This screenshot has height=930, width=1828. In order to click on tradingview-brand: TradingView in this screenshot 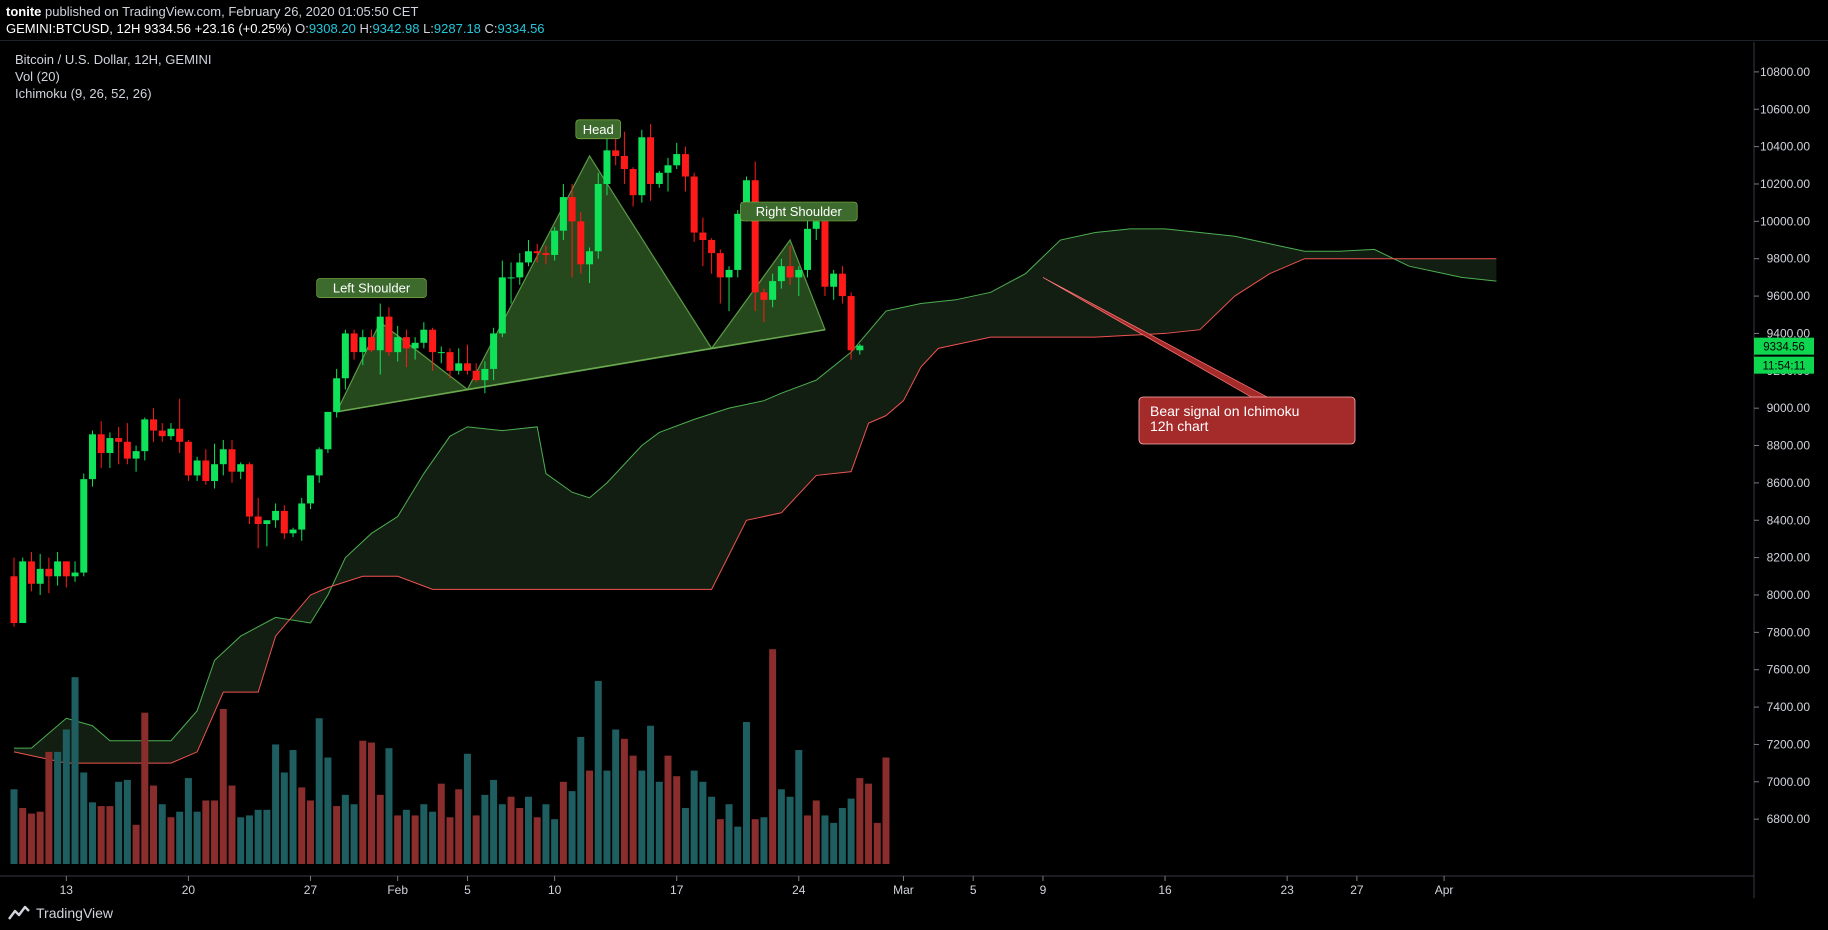, I will do `click(60, 913)`.